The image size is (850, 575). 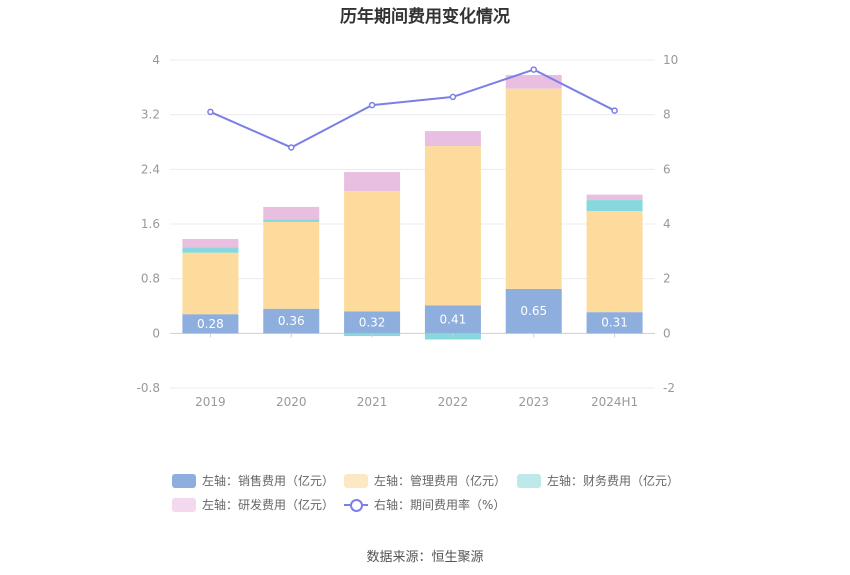 I want to click on right-axis-tick: 0, so click(x=667, y=333).